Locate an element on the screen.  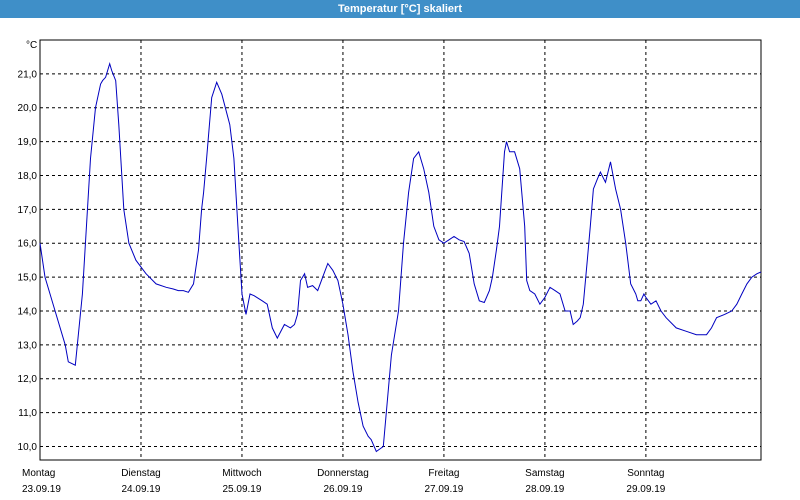
x-tick-date: 28.09.19 is located at coordinates (544, 489).